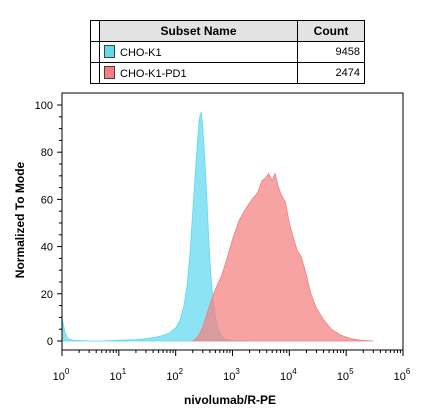  What do you see at coordinates (331, 31) in the screenshot?
I see `count-header: Count` at bounding box center [331, 31].